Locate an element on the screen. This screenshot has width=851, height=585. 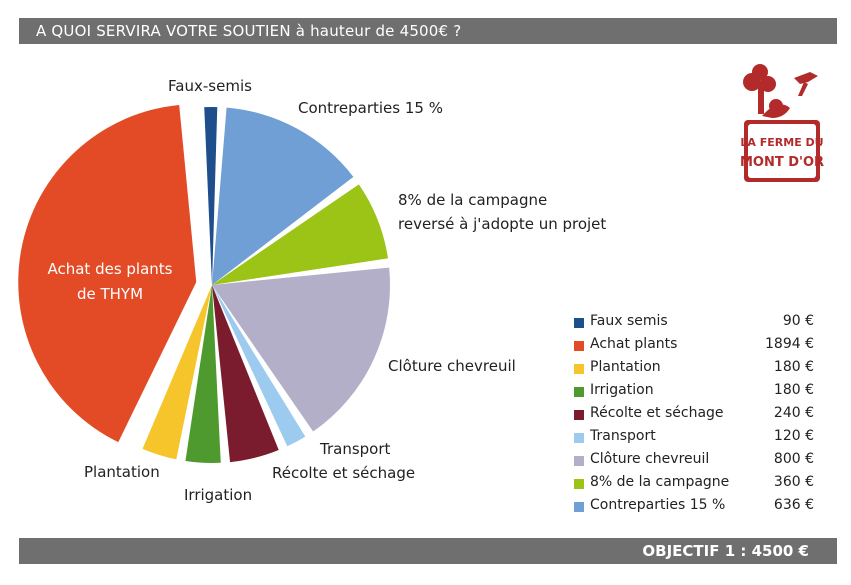
legend-amount: 120 € is located at coordinates (793, 436).